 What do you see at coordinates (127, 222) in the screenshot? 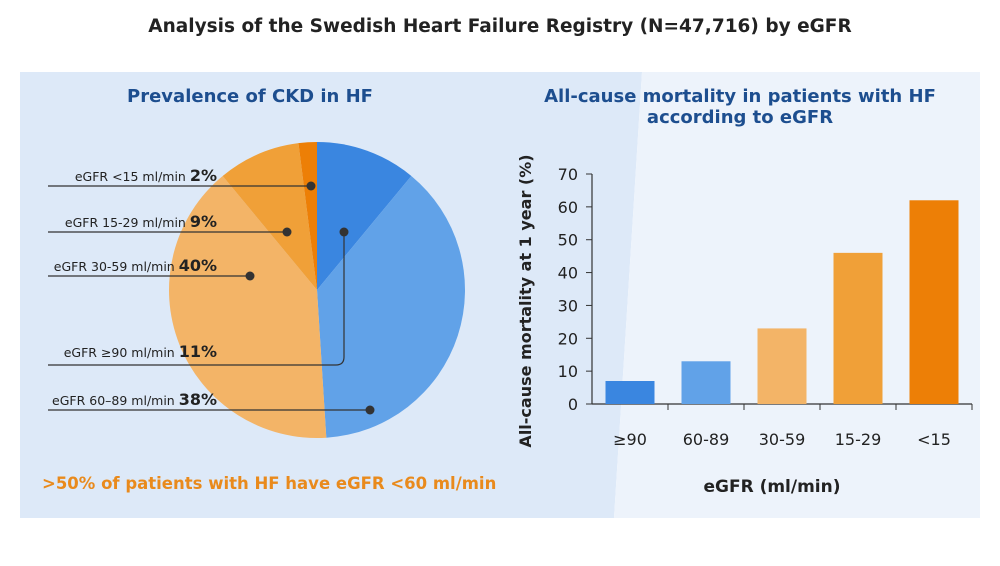
I see `pie-label-name-1: eGFR 15-29 ml/min` at bounding box center [127, 222].